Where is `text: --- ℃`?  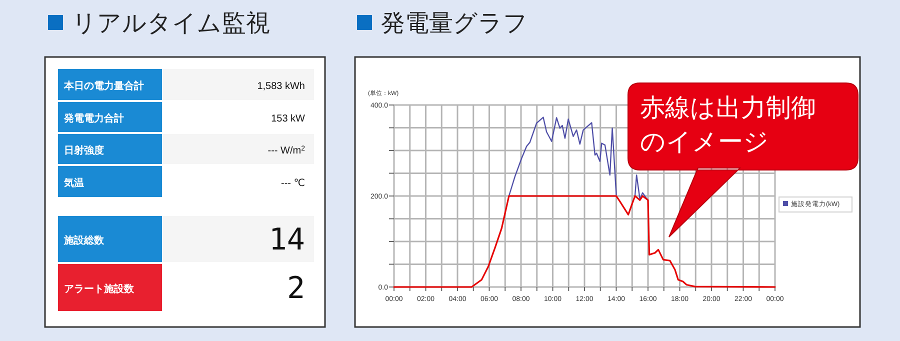
text: --- ℃ is located at coordinates (293, 183).